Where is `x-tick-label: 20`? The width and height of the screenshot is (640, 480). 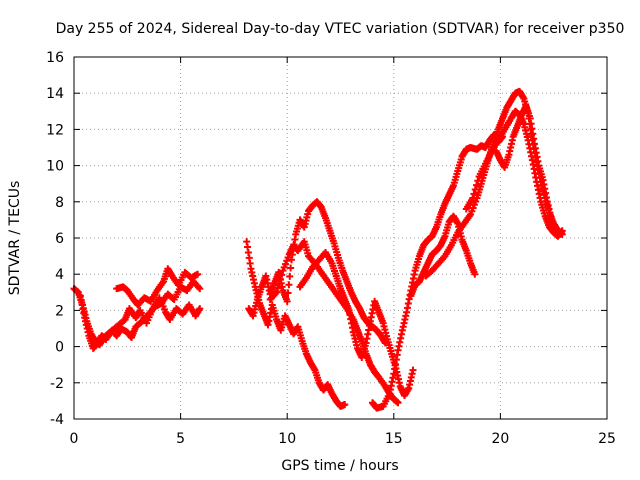
x-tick-label: 20 is located at coordinates (500, 439).